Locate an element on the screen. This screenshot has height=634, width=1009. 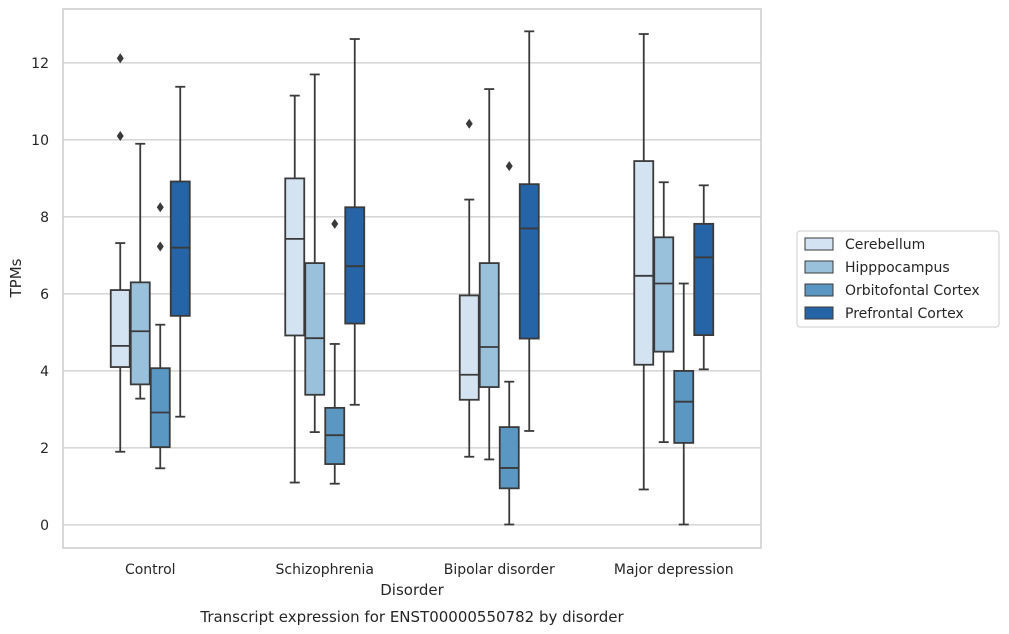
y-tick-label: 4 is located at coordinates (44, 372).